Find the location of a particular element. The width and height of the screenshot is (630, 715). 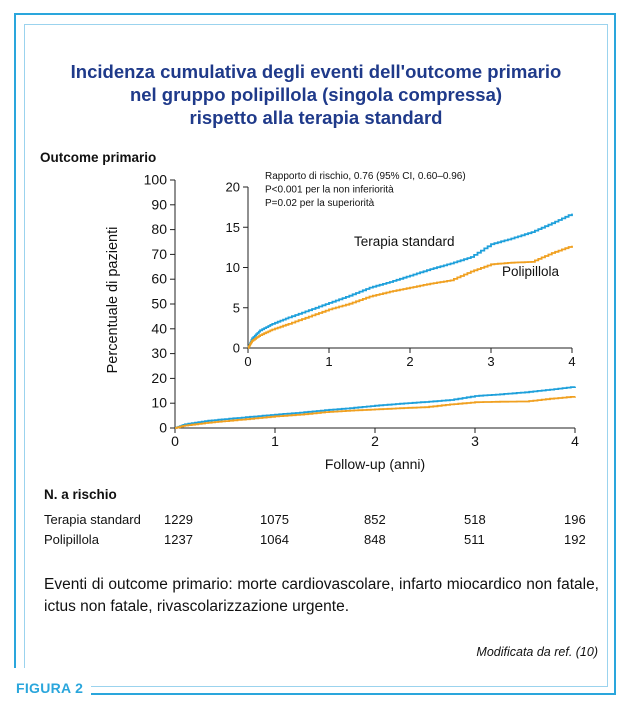

risk-row-polypill: Polipillola 1237 1064 848 511 192 is located at coordinates (324, 542).